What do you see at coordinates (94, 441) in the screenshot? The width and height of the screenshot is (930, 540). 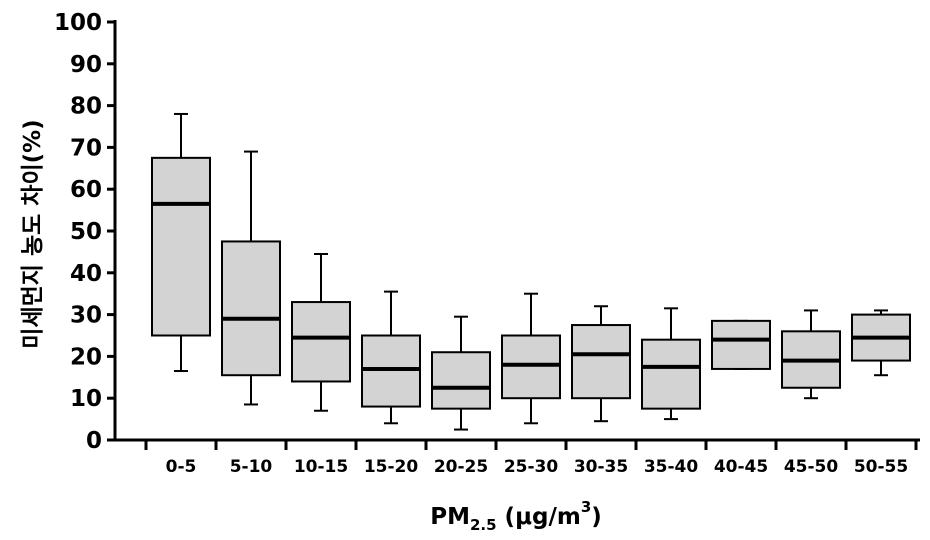 I see `y-tick-label: 0` at bounding box center [94, 441].